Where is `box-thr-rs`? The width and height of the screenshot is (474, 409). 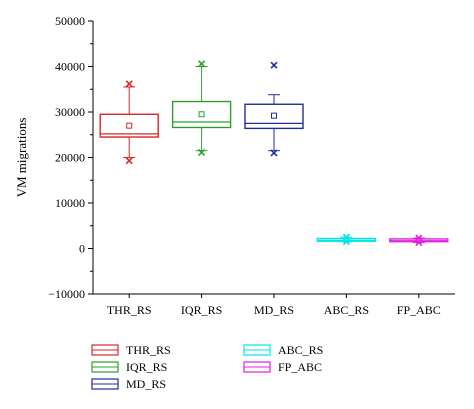 box-thr-rs is located at coordinates (129, 122).